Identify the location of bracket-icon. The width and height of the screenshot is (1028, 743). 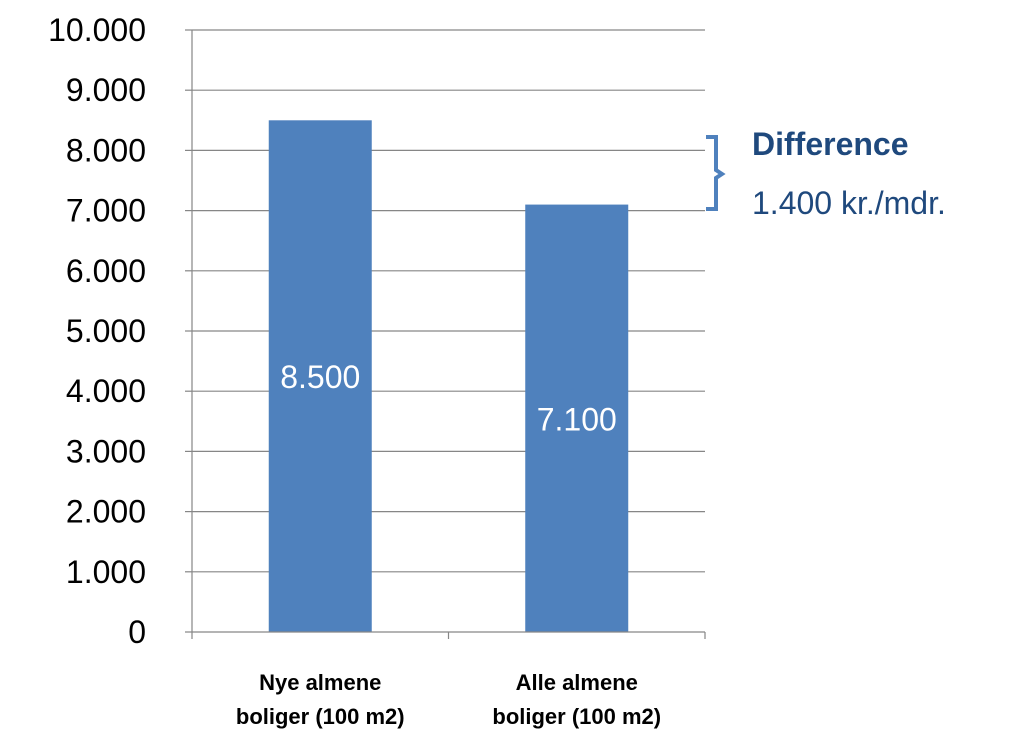
(716, 173).